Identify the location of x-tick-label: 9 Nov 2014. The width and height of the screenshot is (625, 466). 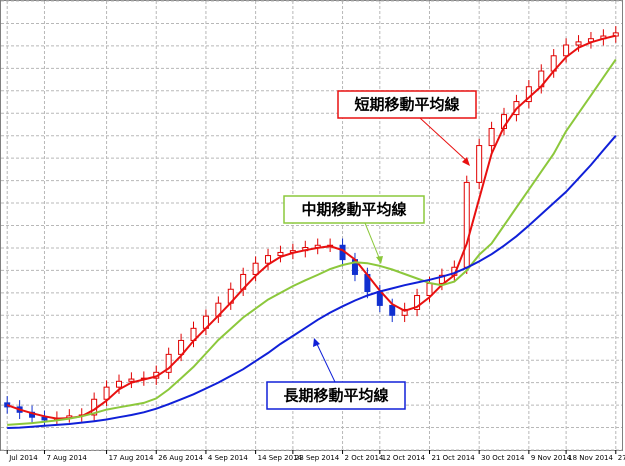
(551, 458).